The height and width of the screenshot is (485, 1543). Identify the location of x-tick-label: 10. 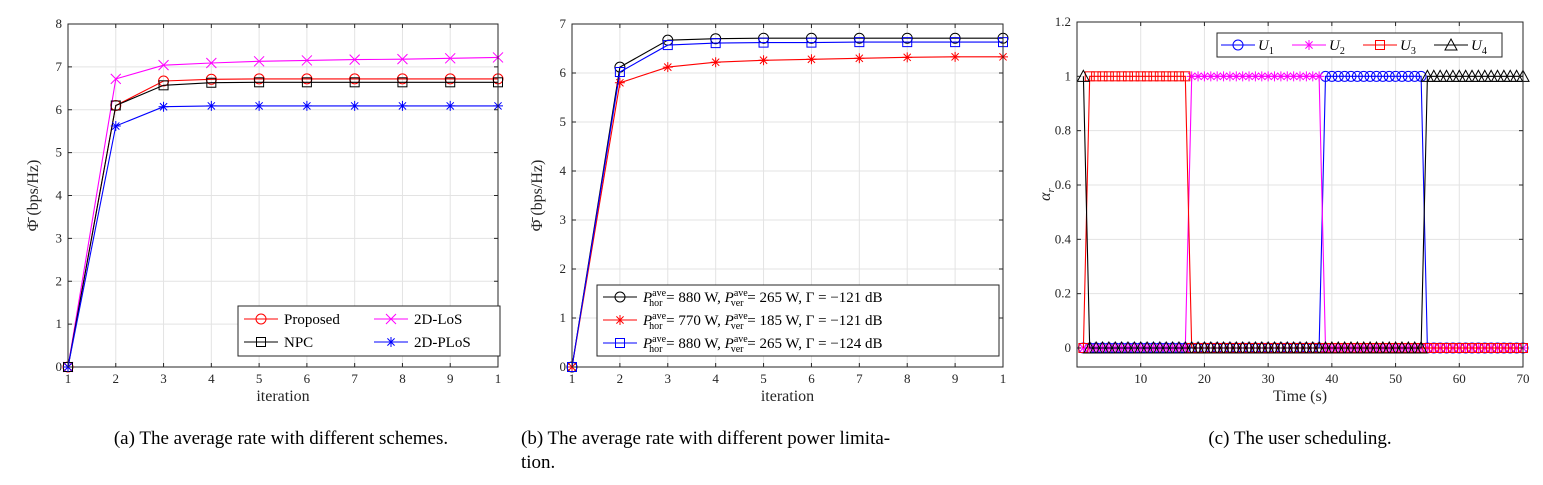
(1140, 378).